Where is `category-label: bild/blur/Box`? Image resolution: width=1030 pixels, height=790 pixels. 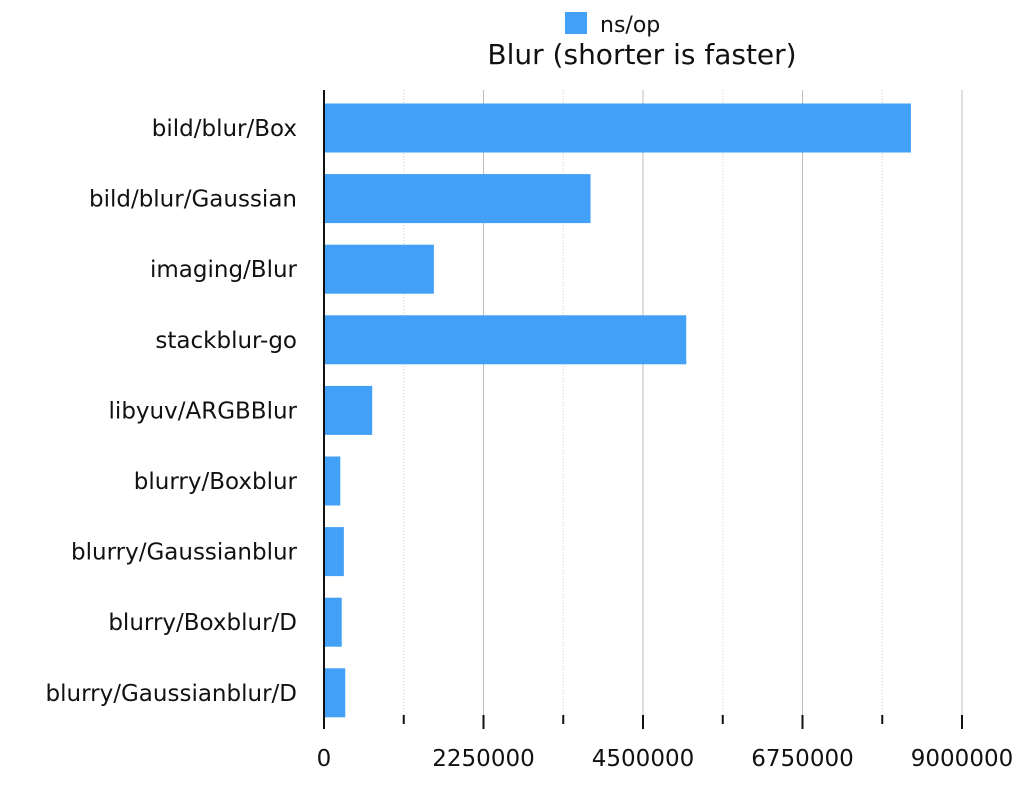 category-label: bild/blur/Box is located at coordinates (224, 129).